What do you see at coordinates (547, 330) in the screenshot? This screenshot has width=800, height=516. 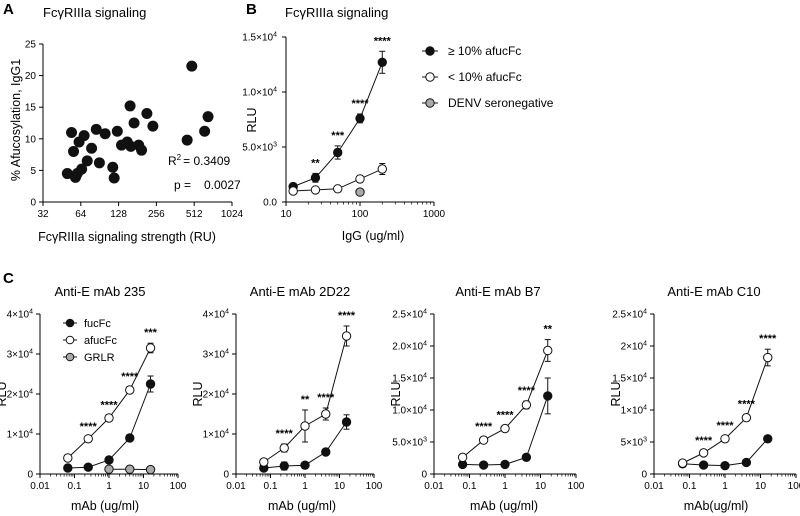 I see `significance-label: **` at bounding box center [547, 330].